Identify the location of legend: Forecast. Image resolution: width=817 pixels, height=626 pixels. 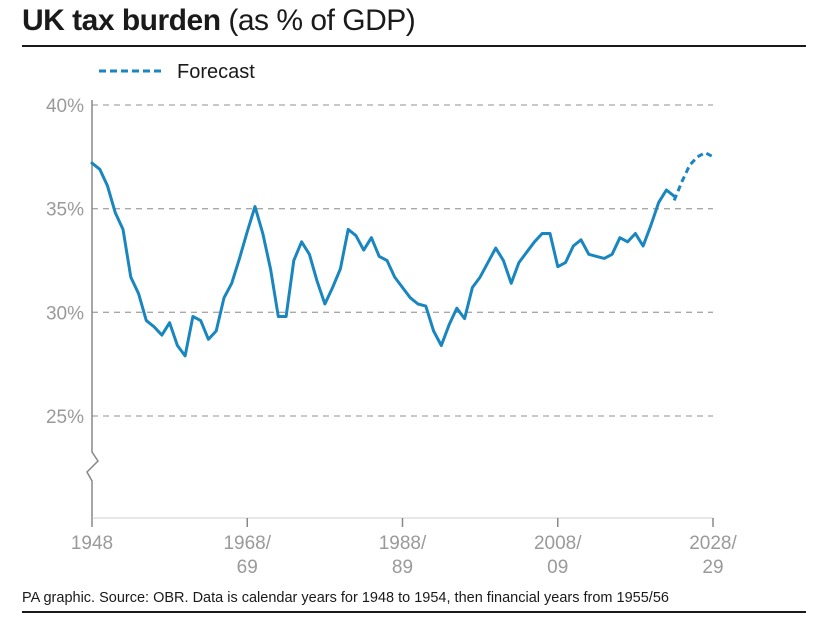
(177, 72).